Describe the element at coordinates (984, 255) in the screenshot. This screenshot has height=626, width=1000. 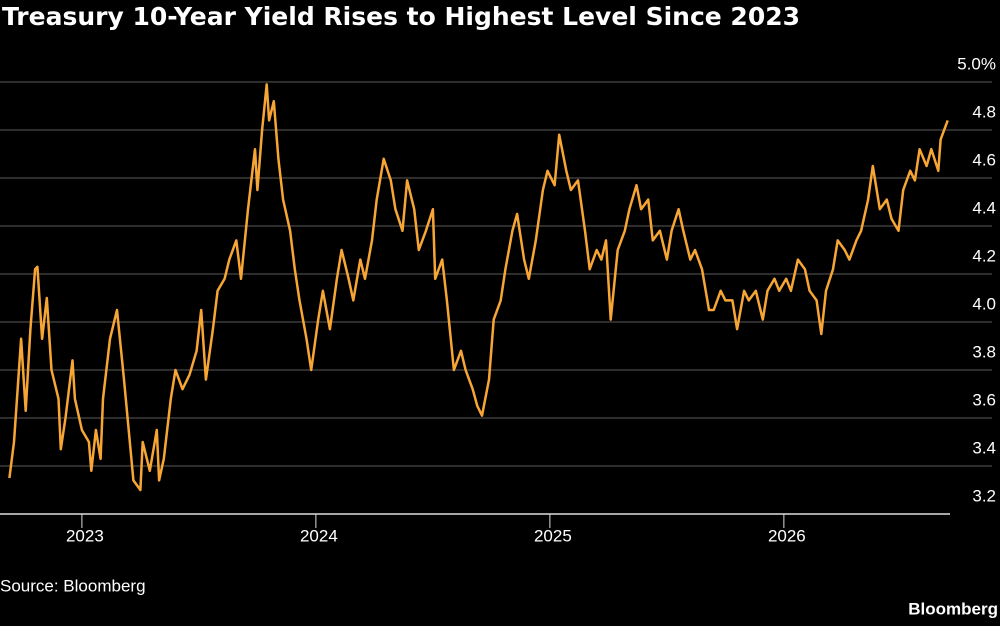
I see `y-tick-label: 4.2` at that location.